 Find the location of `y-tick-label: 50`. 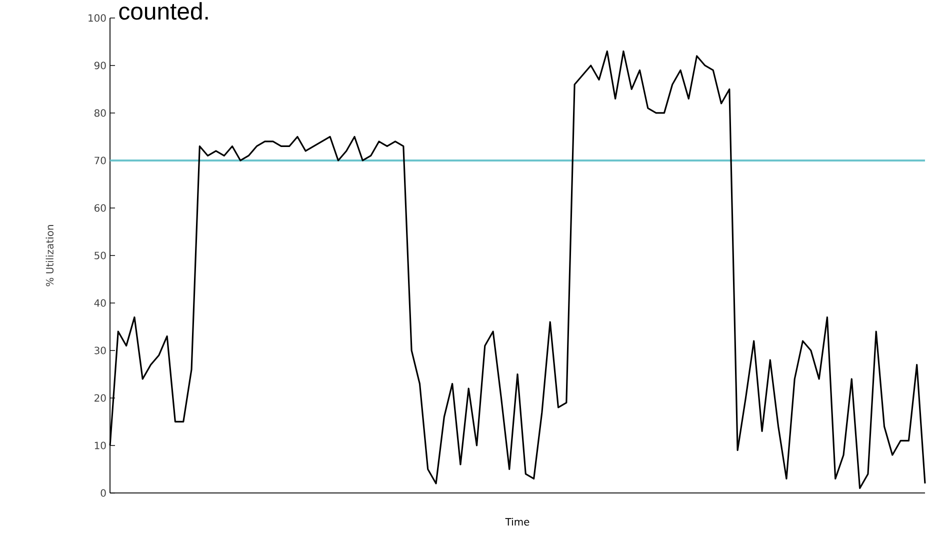

y-tick-label: 50 is located at coordinates (100, 256).